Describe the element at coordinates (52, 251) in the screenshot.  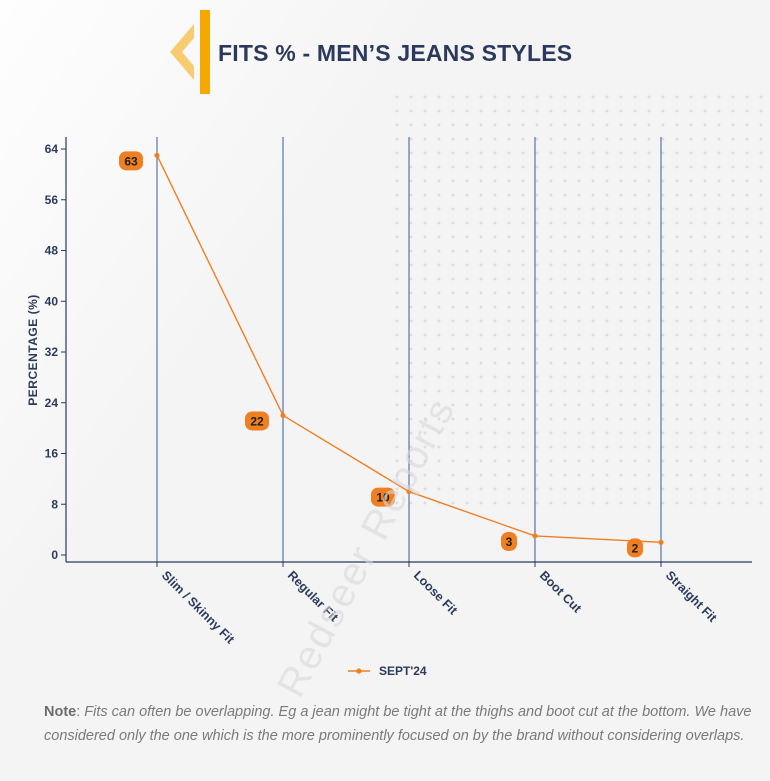
I see `y-tick-label: 48` at that location.